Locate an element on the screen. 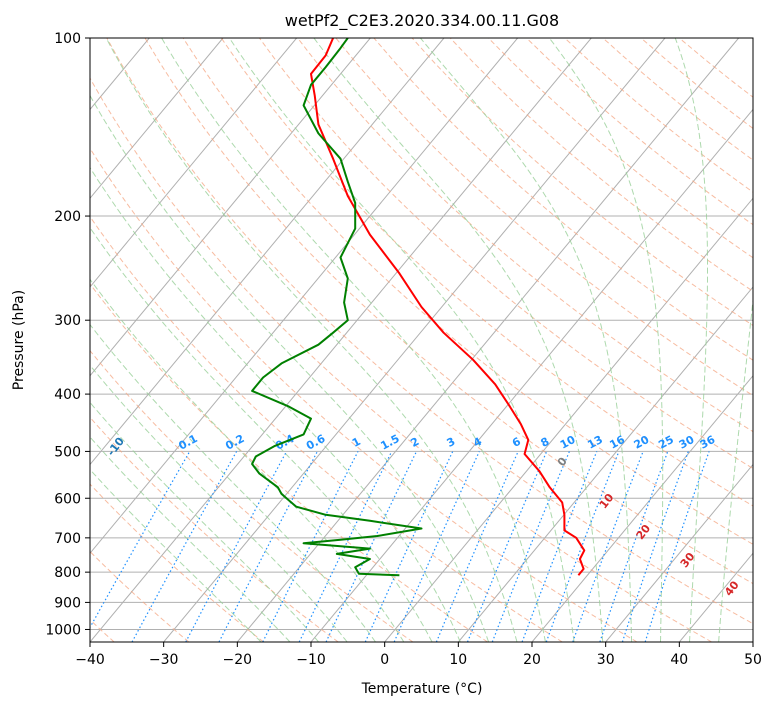  mixing-ratio-label: 13 is located at coordinates (595, 442).